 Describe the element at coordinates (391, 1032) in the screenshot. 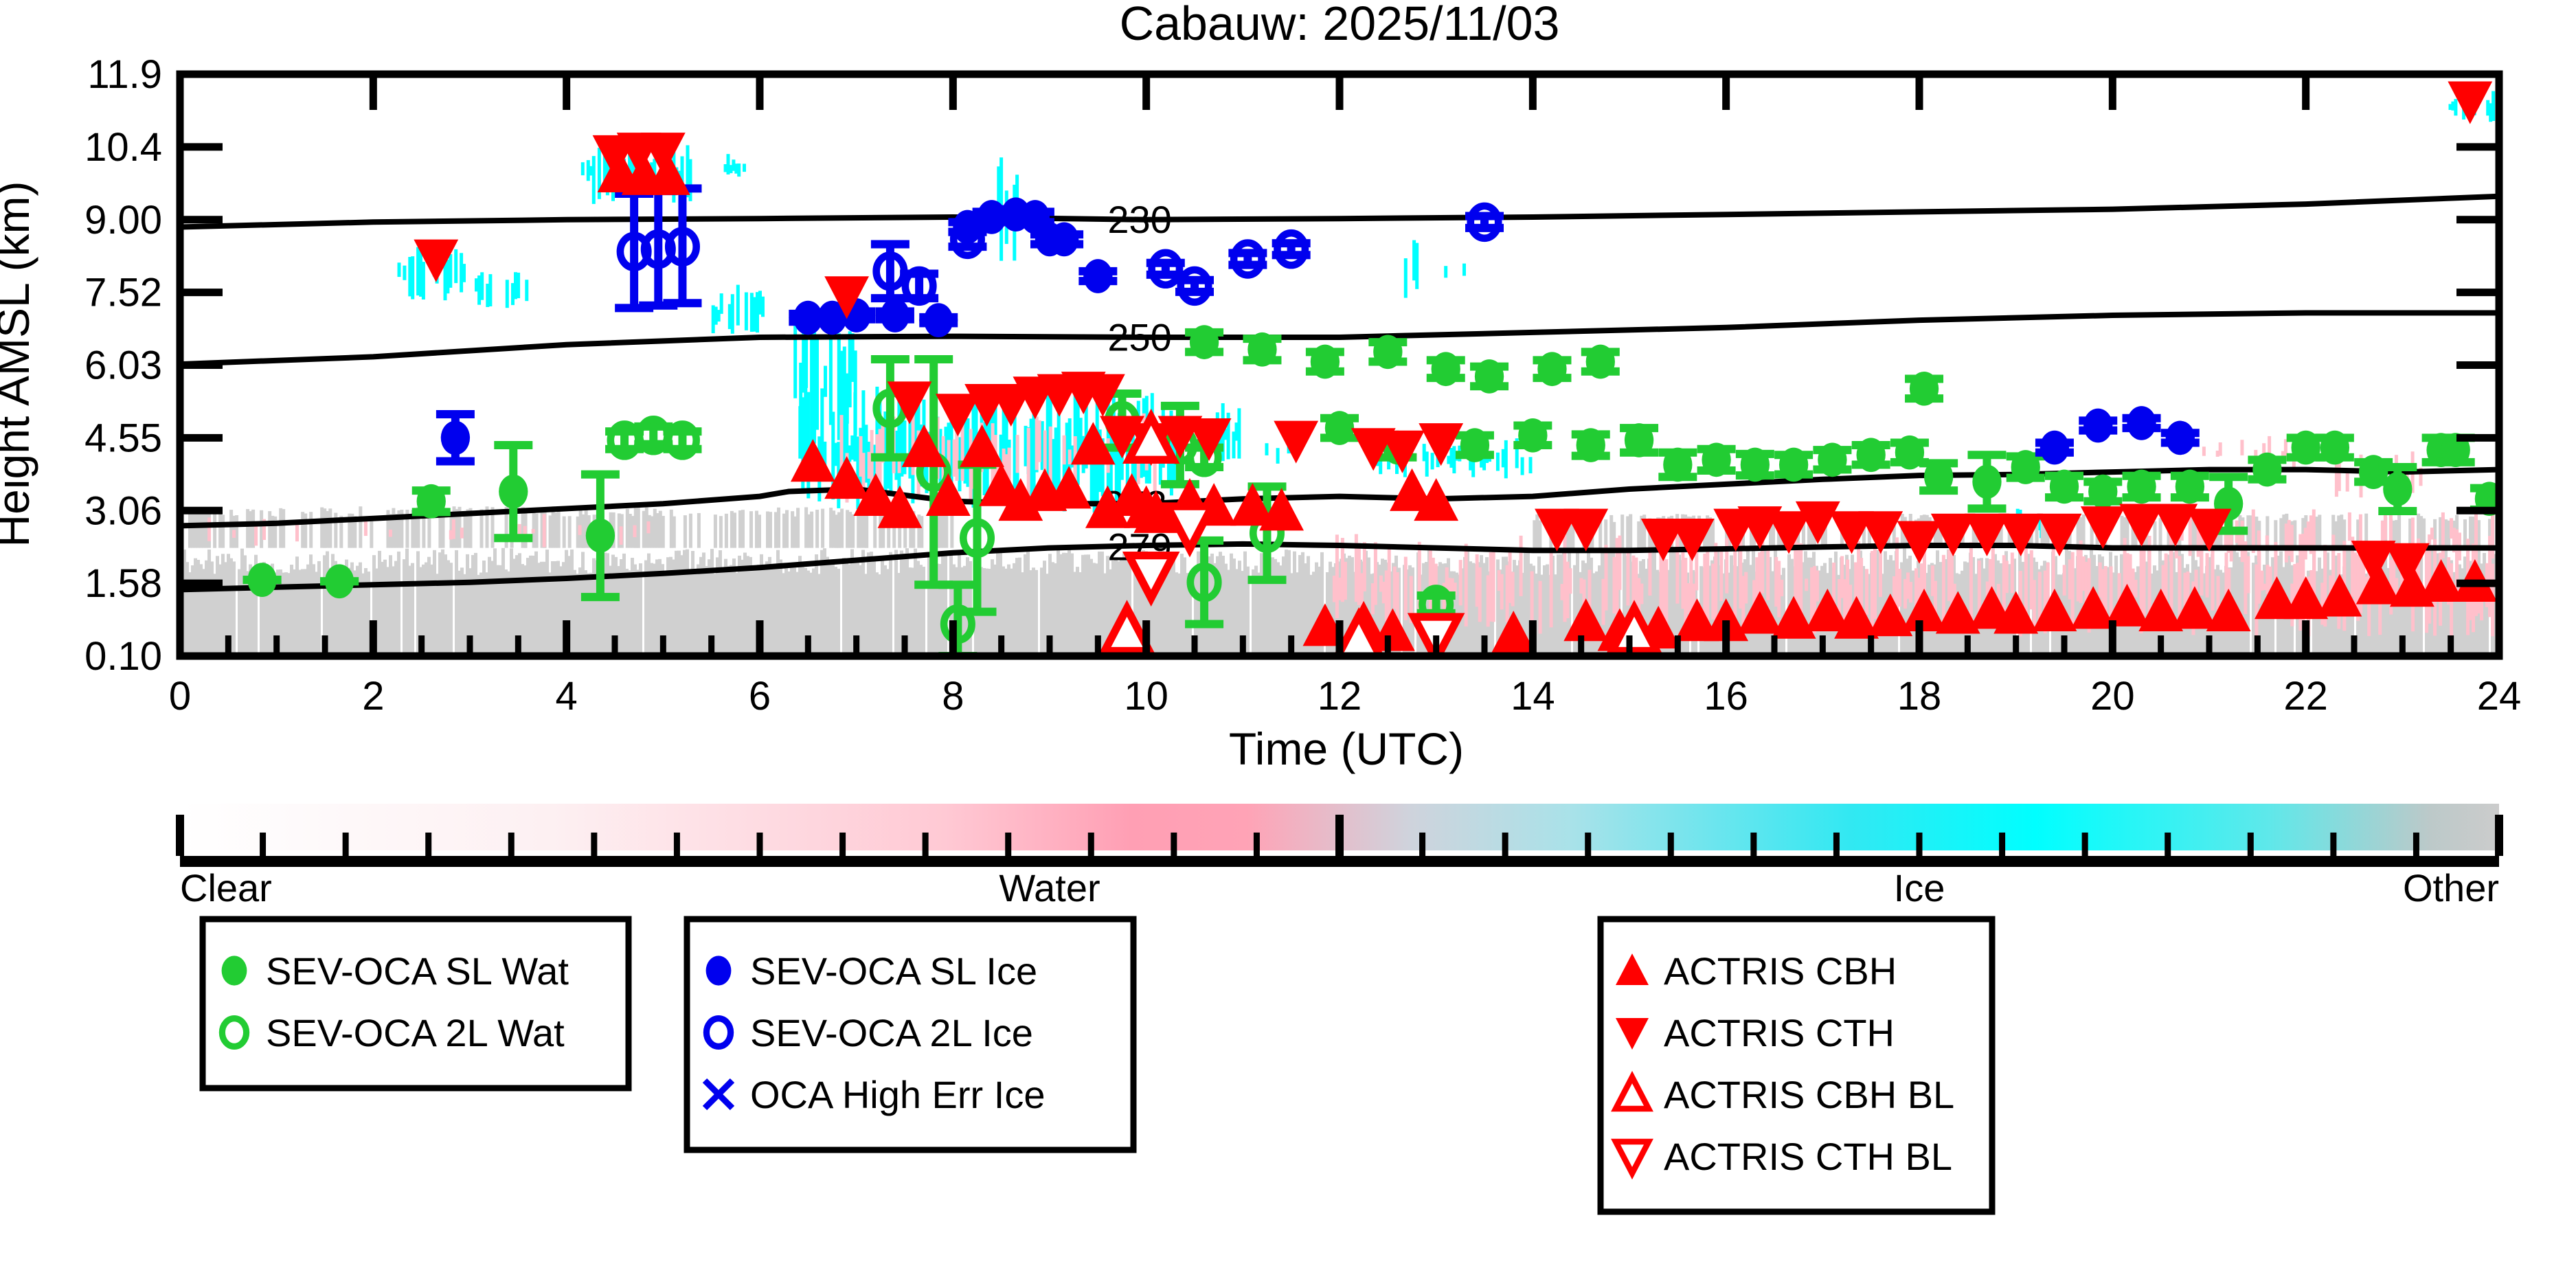

I see `legend-item: SEV-OCA 2L Wat` at that location.